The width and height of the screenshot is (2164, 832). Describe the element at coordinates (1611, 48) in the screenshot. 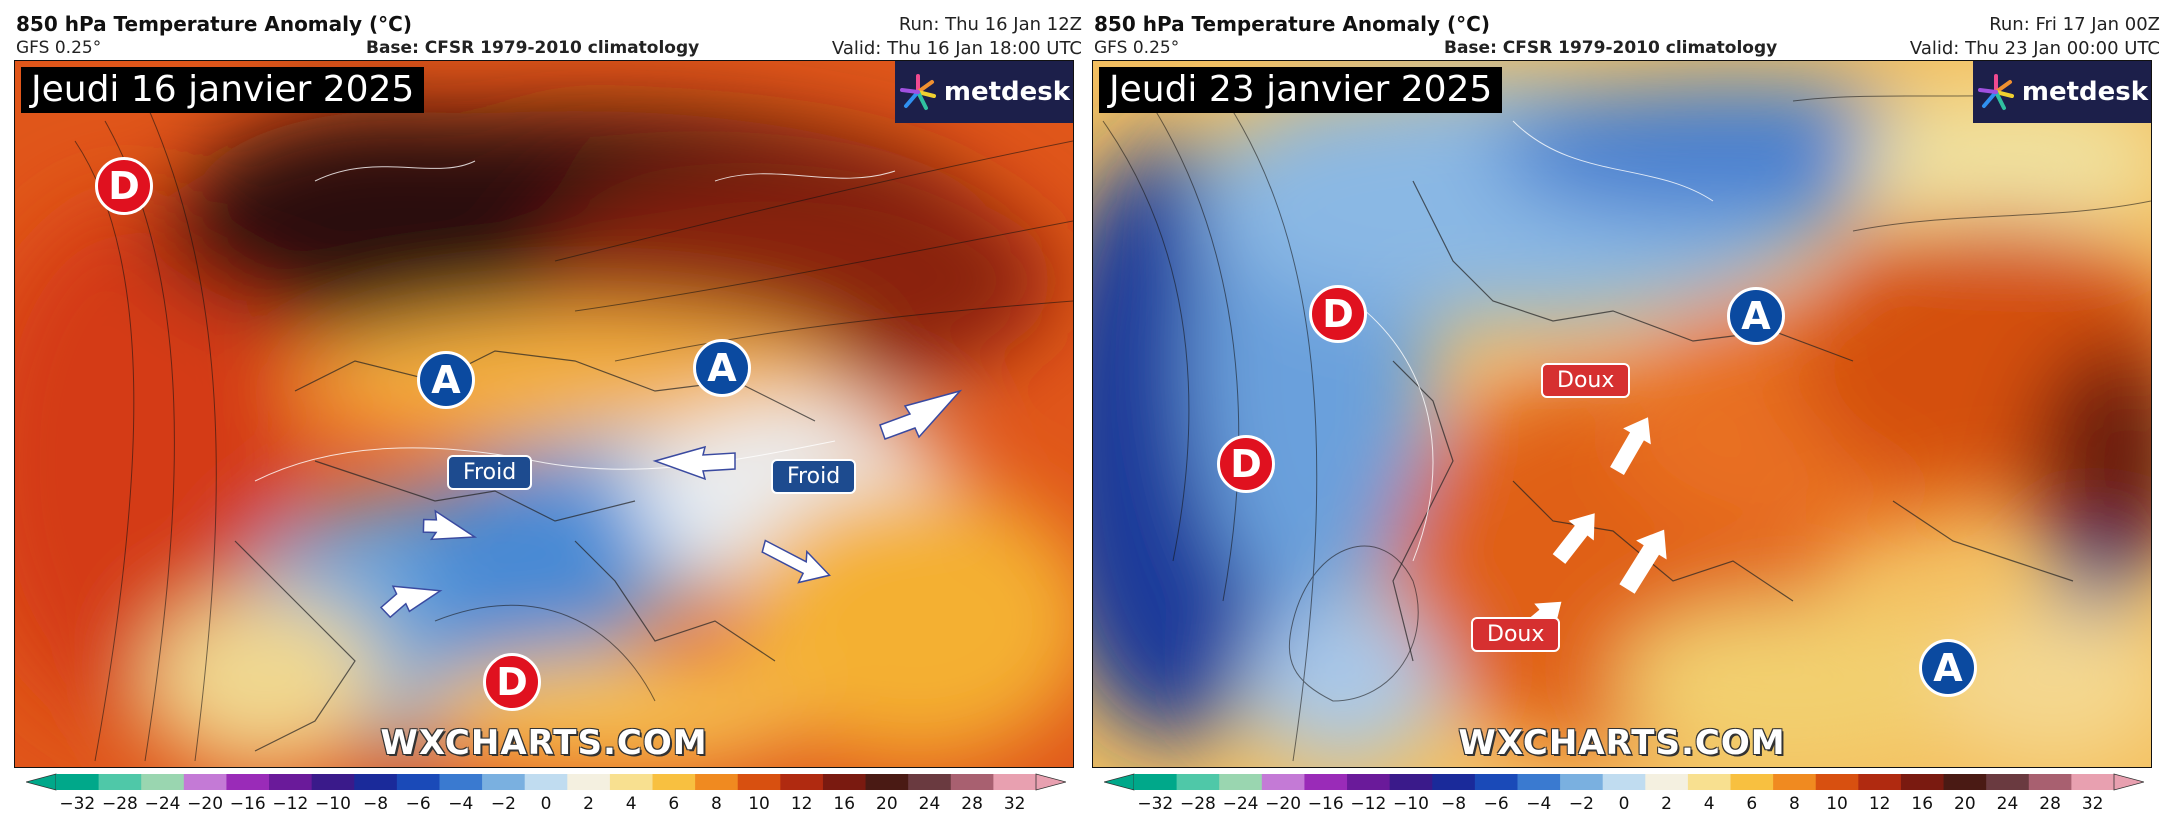

I see `climatology-base: Base: CFSR 1979-2010 climatology` at that location.